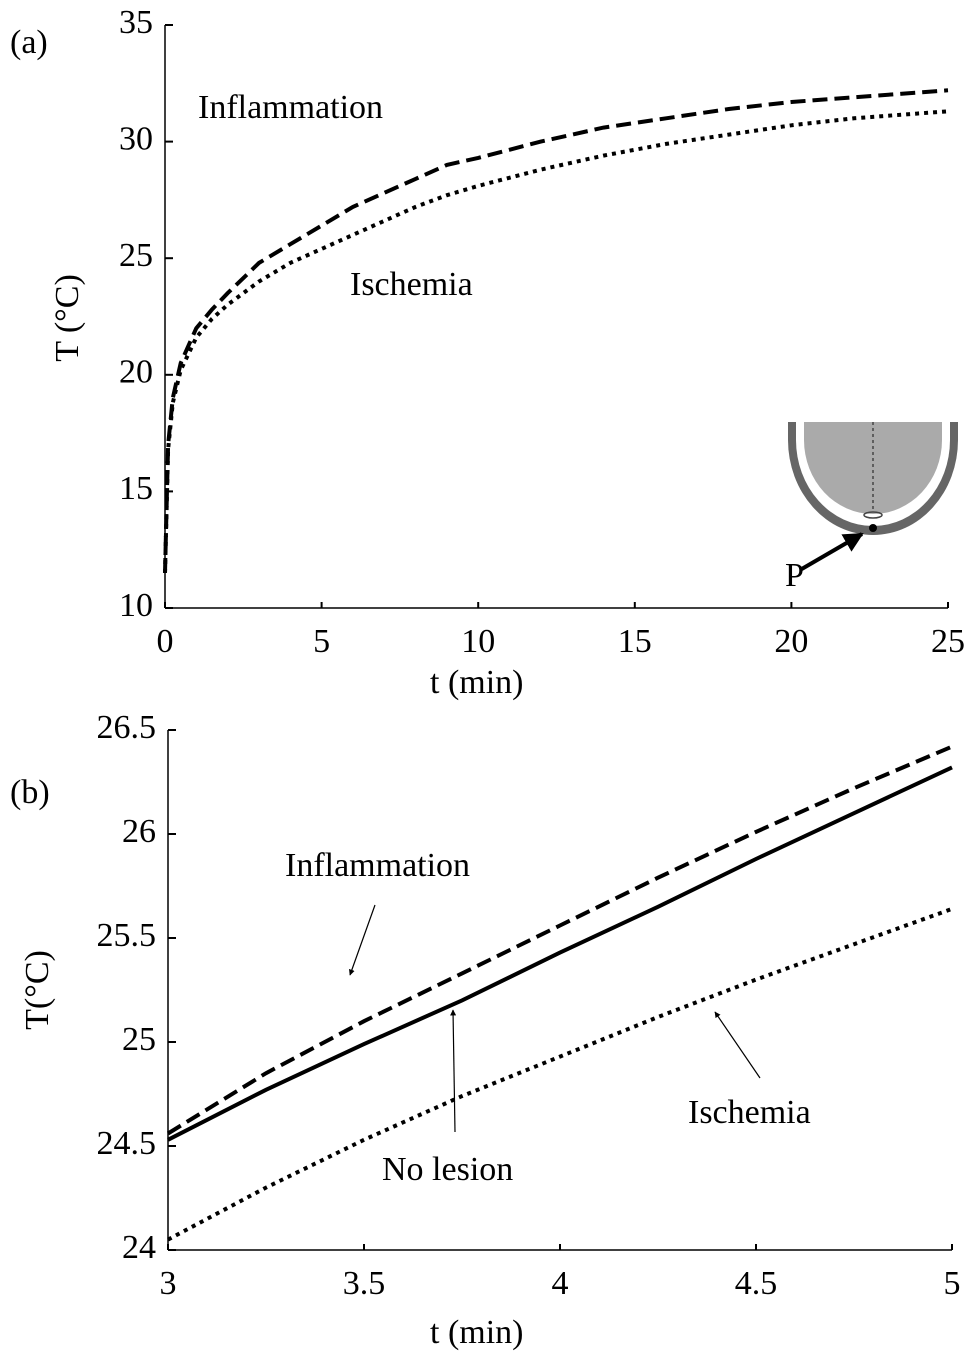 The image size is (974, 1357). I want to click on x-tick-label: 3.5, so click(364, 1283).